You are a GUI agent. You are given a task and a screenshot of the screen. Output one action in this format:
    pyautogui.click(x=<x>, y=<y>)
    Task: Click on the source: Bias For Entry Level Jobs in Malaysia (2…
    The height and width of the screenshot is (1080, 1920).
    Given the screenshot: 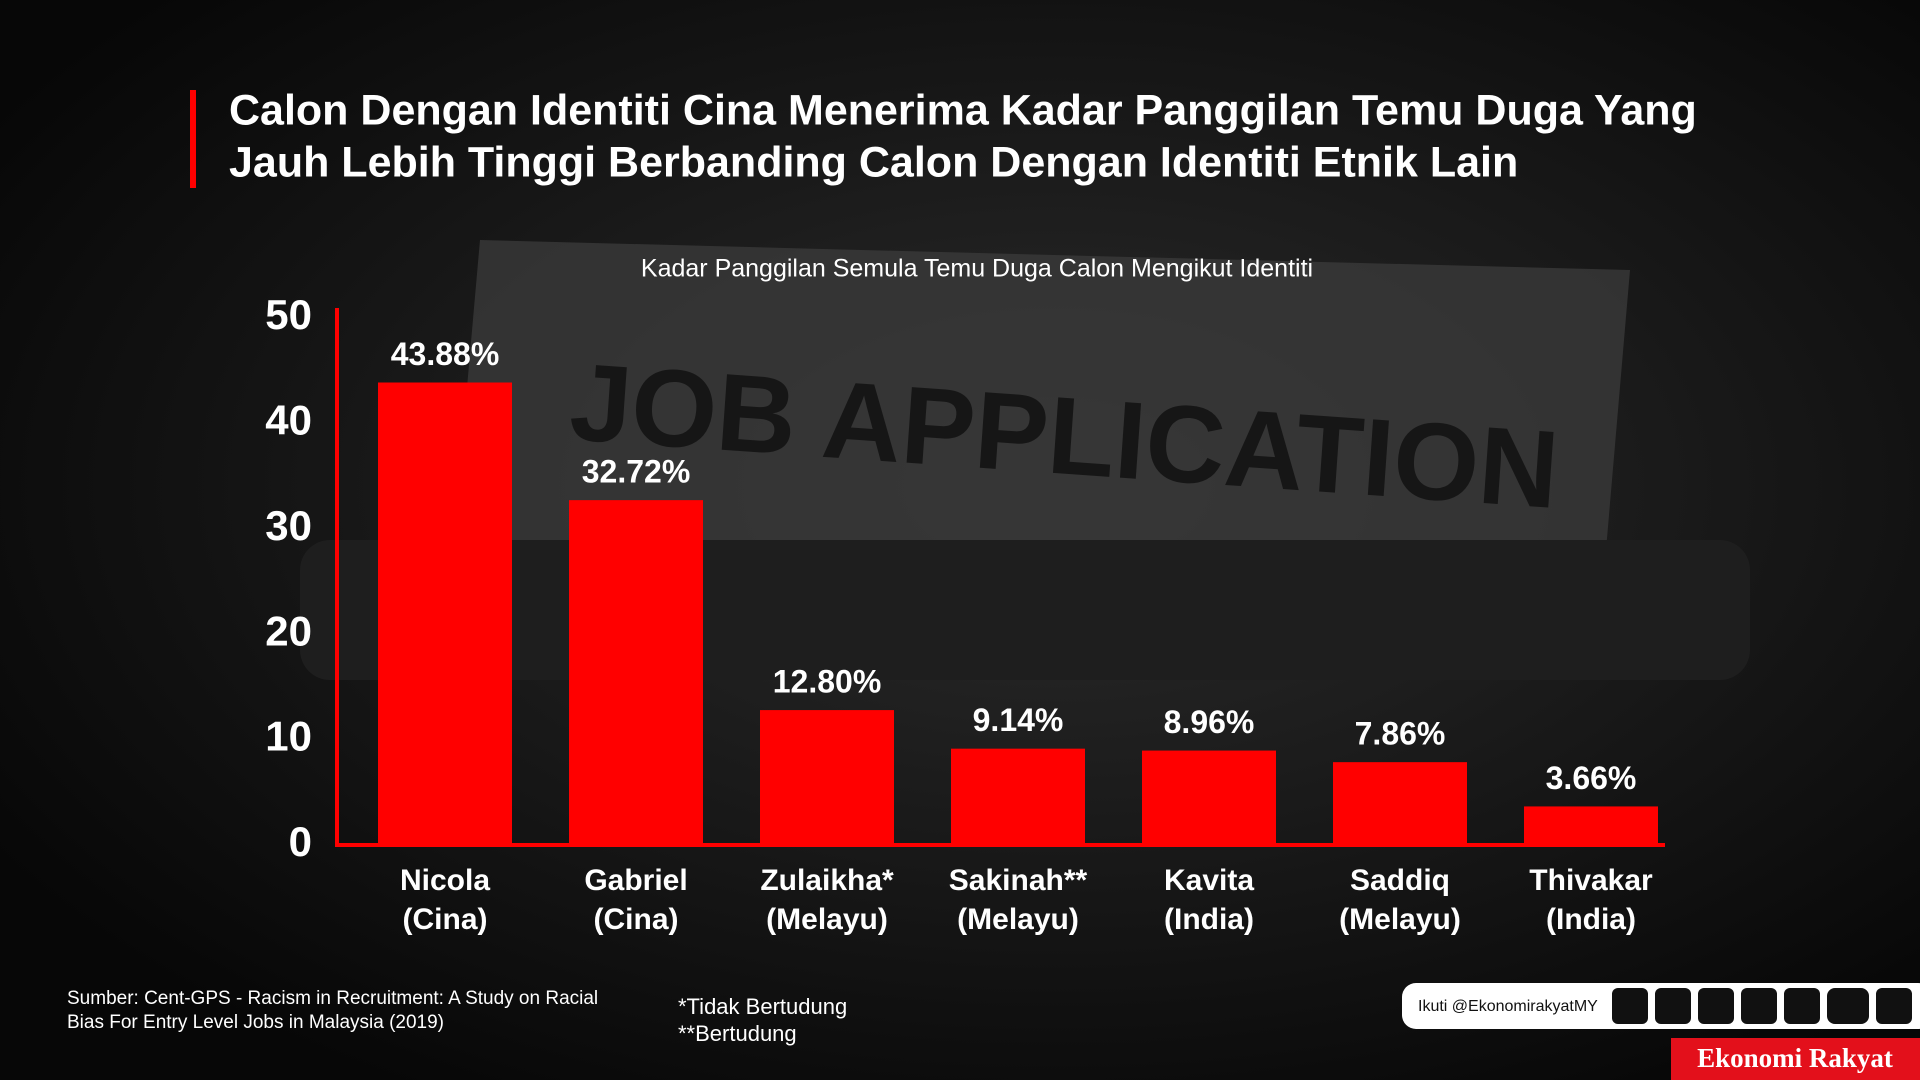 What is the action you would take?
    pyautogui.click(x=255, y=1022)
    